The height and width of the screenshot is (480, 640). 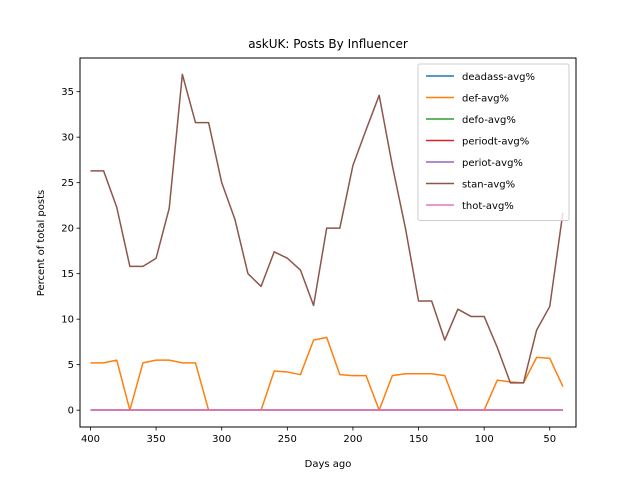 I want to click on y-tick-label: 30, so click(x=67, y=138).